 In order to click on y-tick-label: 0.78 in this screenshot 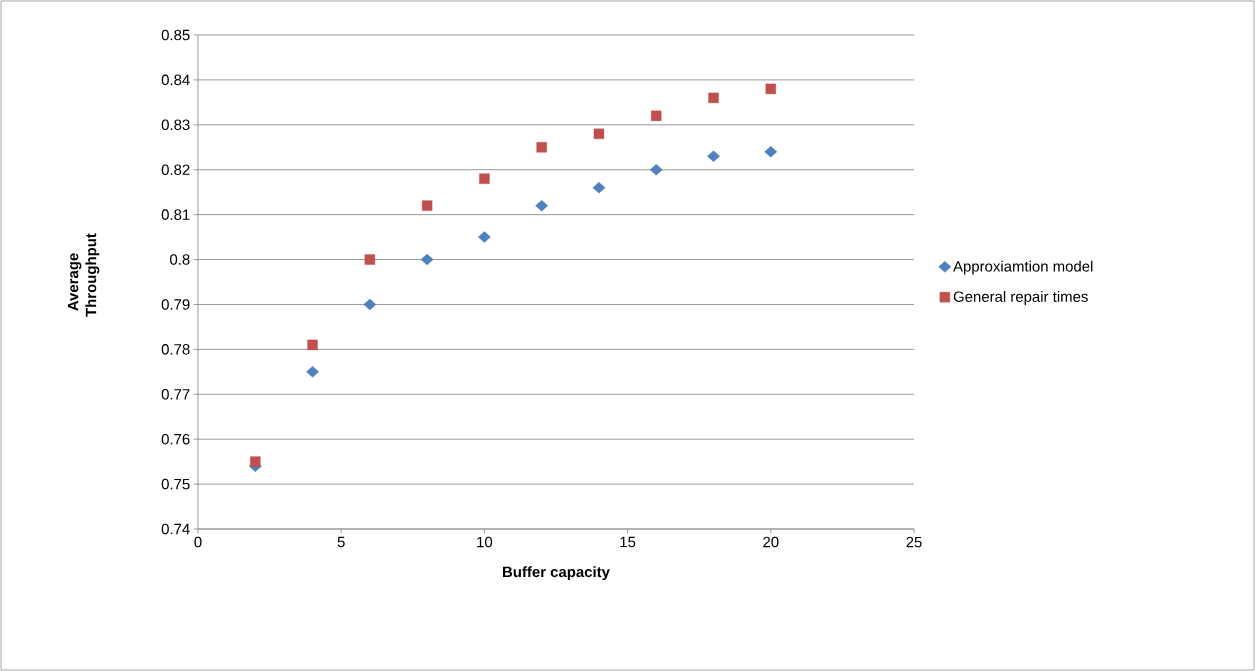, I will do `click(175, 349)`.